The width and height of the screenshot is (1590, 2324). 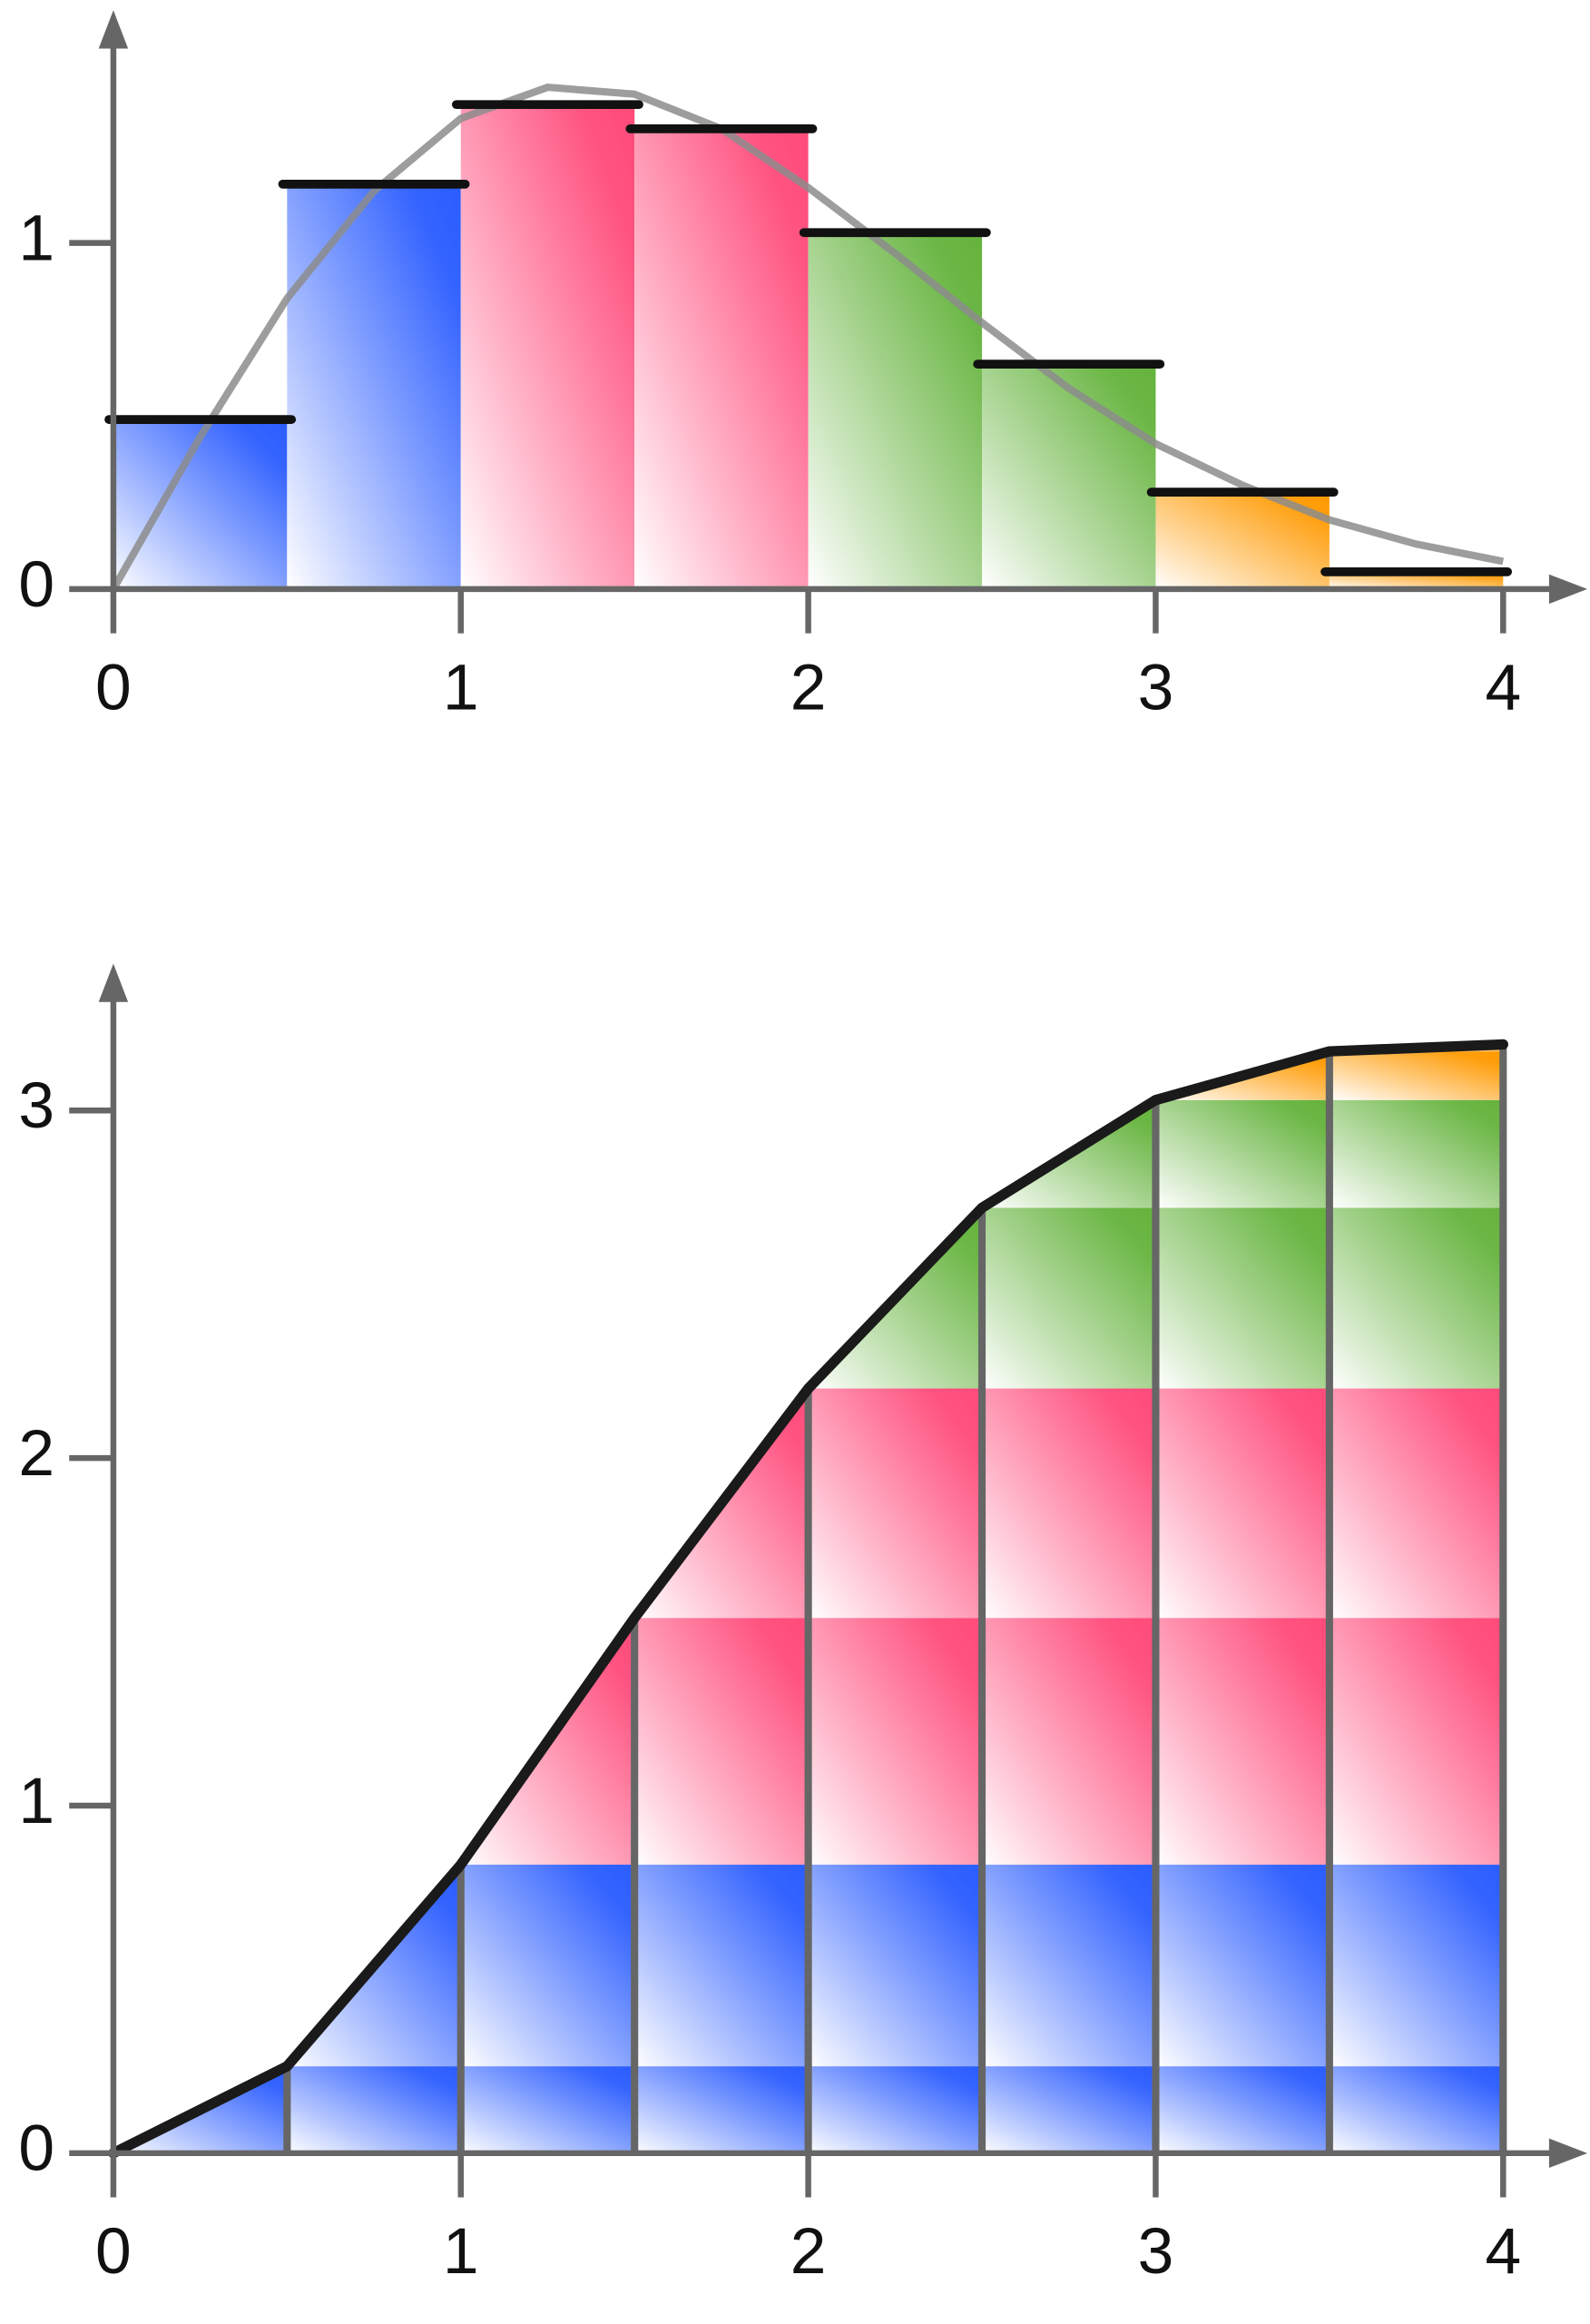 I want to click on y-tick-label: 2, so click(x=36, y=1453).